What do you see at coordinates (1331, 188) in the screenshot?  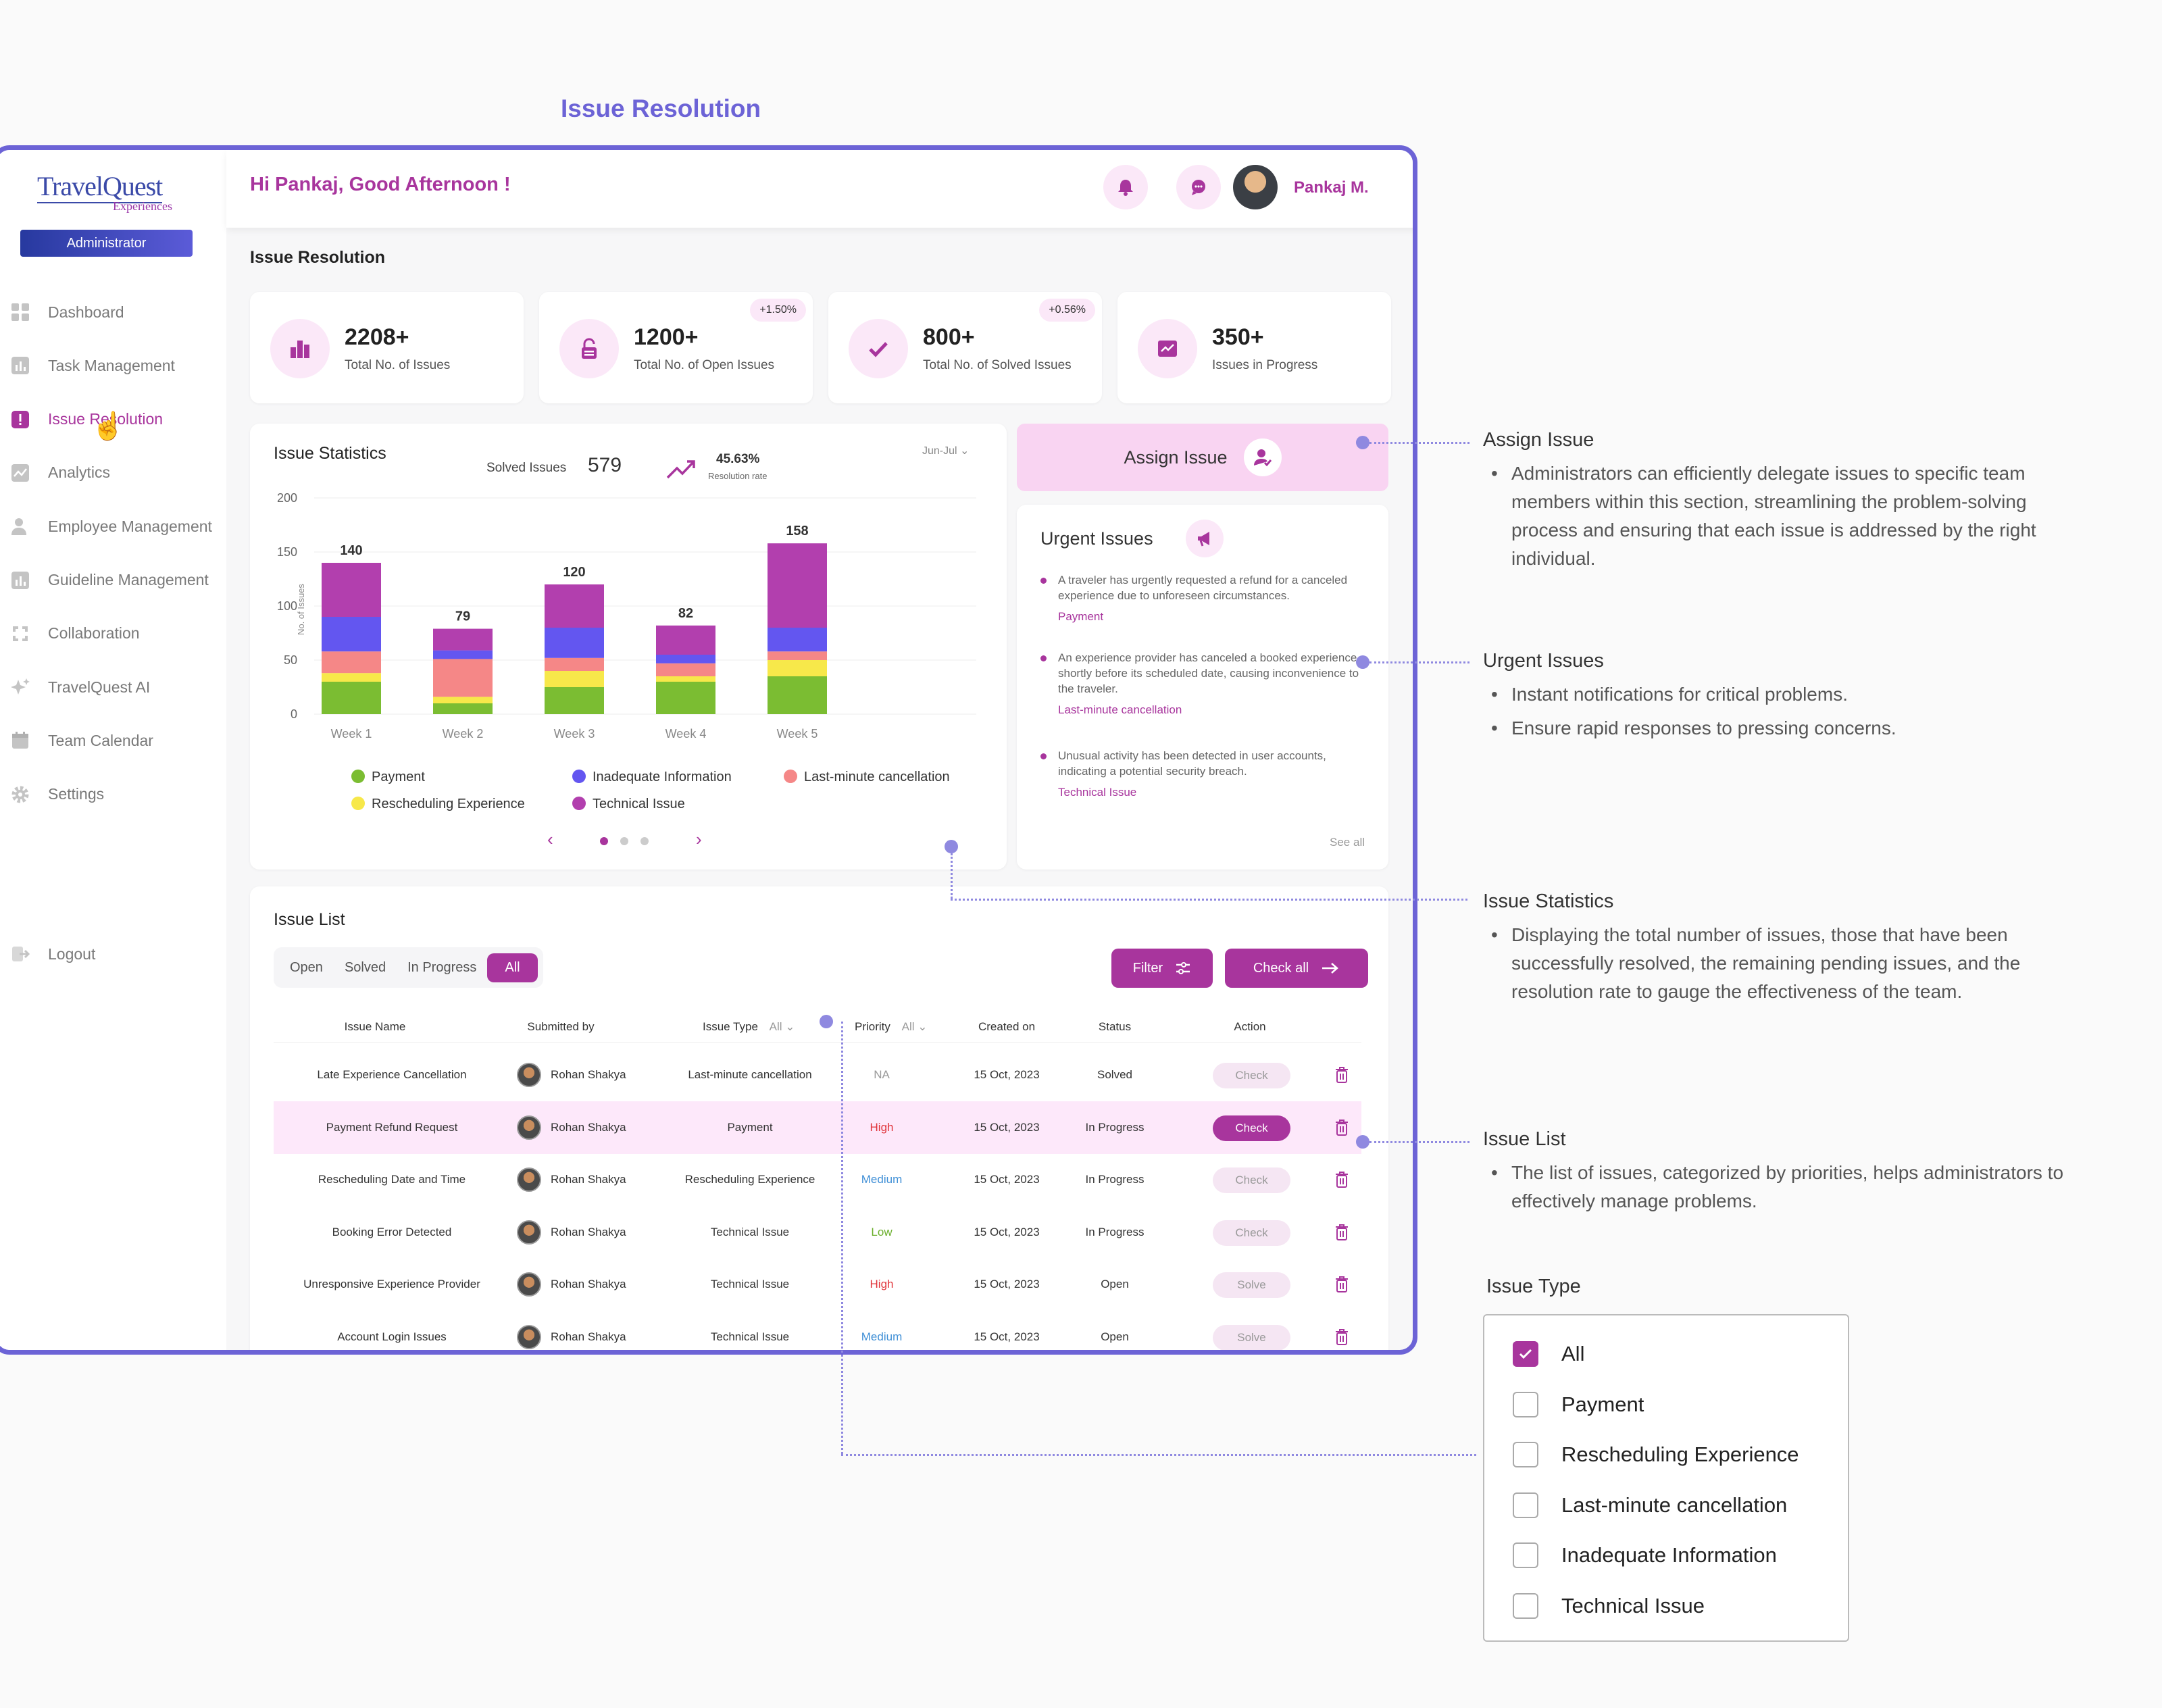 I see `user-name: Pankaj M.` at bounding box center [1331, 188].